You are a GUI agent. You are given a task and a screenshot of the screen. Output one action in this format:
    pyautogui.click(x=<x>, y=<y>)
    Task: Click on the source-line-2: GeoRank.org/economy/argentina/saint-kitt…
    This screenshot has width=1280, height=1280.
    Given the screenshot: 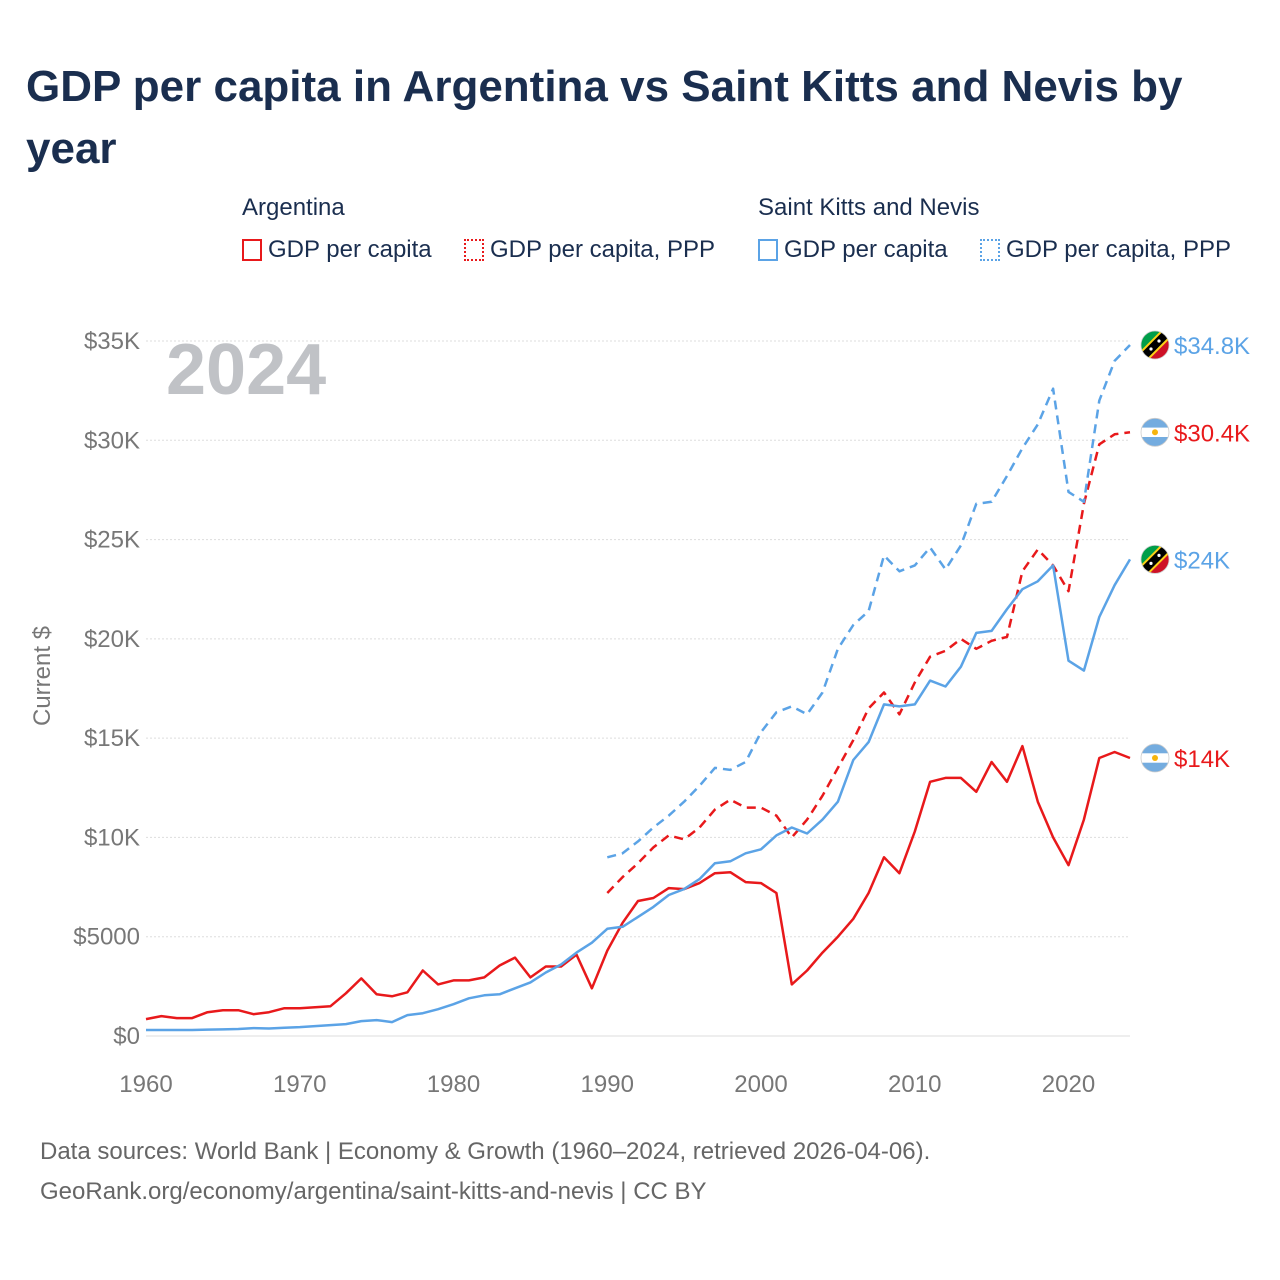 What is the action you would take?
    pyautogui.click(x=373, y=1191)
    